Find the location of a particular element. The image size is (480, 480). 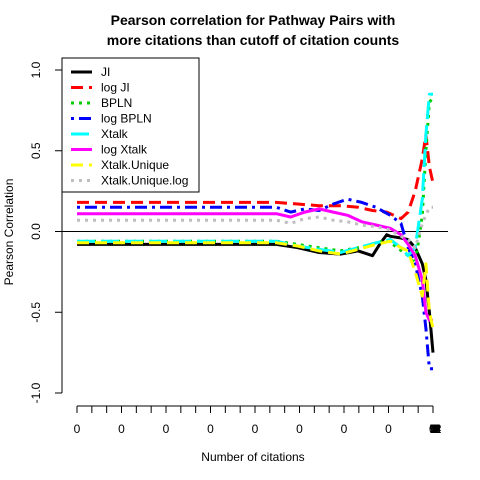

legend-box is located at coordinates (130, 125).